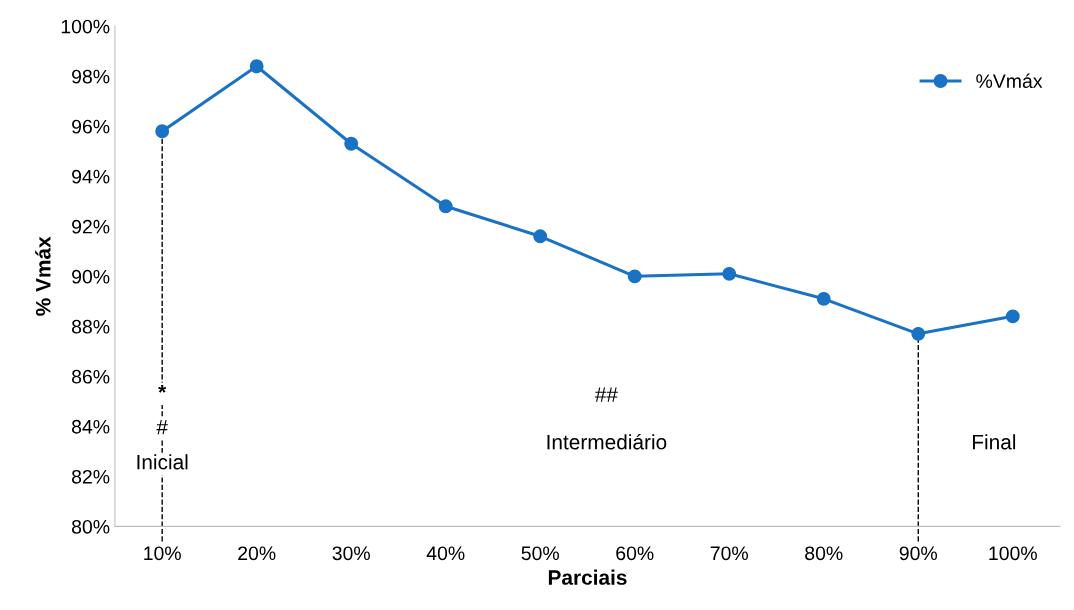 The image size is (1074, 610). I want to click on y-tick-label: 100%, so click(85, 26).